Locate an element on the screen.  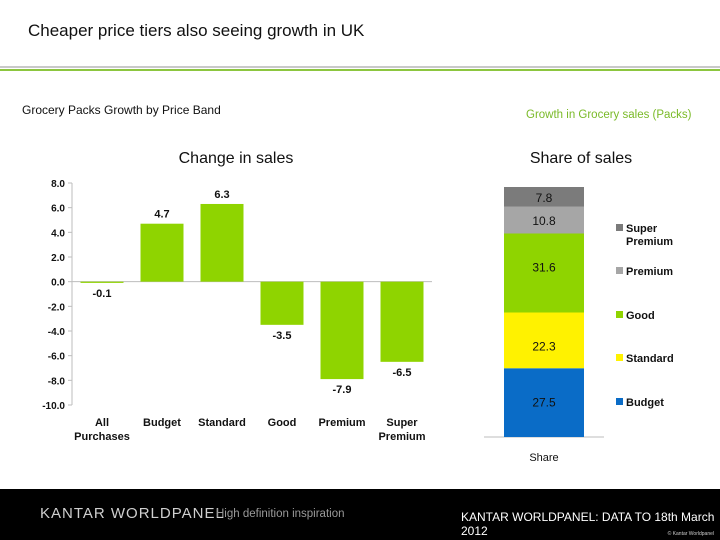
x-category-label: Good is located at coordinates (282, 423).